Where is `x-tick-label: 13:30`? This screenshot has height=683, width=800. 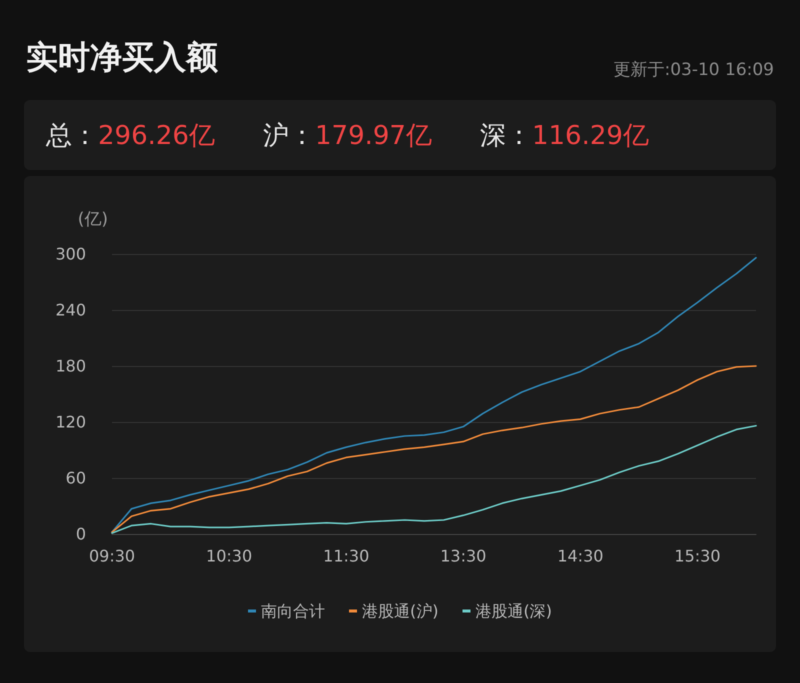
x-tick-label: 13:30 is located at coordinates (463, 556).